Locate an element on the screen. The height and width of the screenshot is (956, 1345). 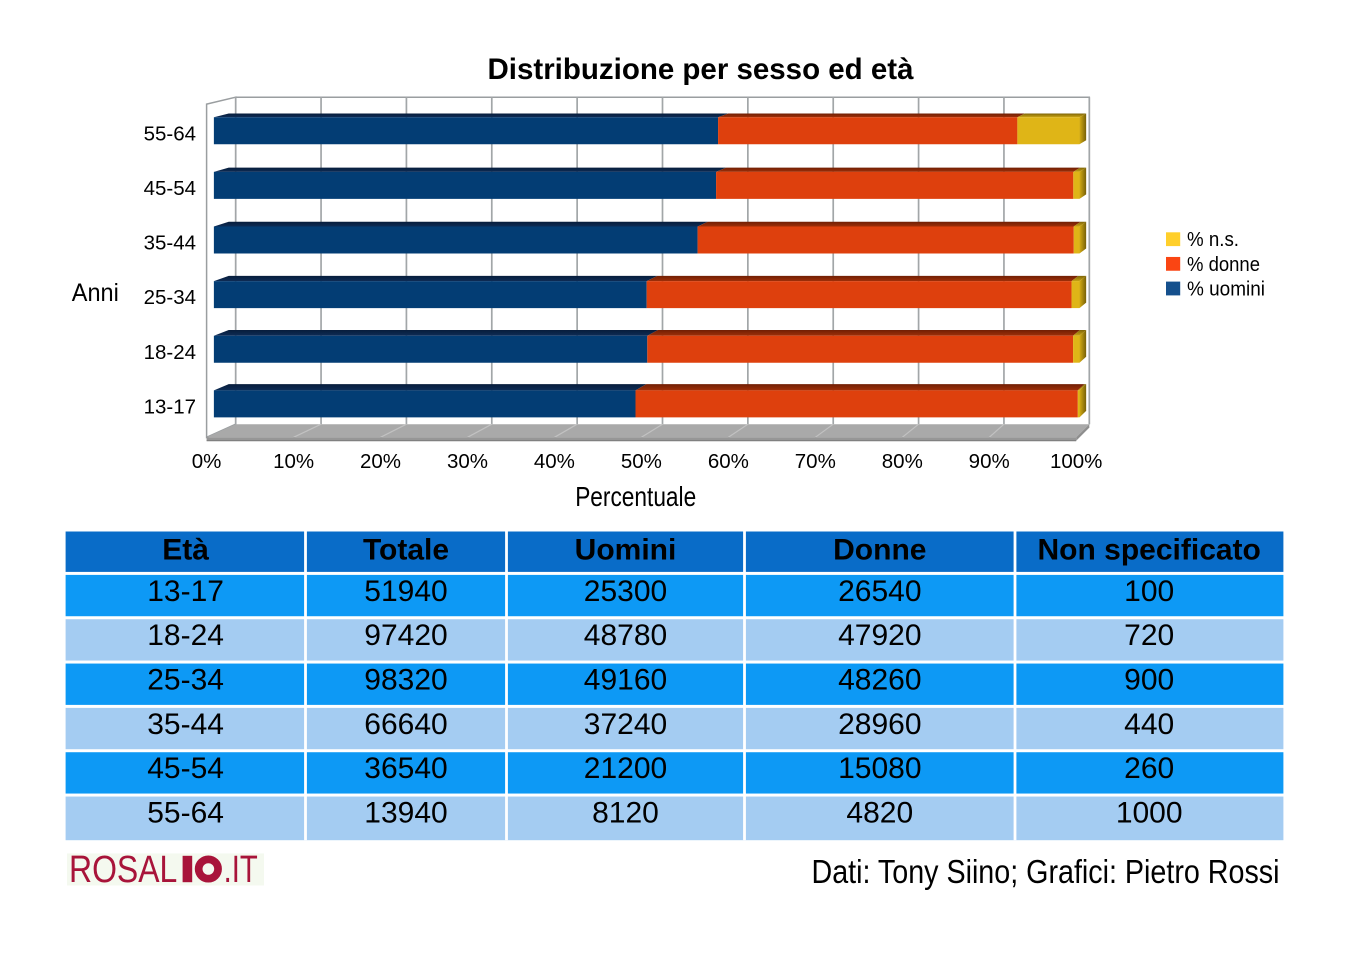
svg-text: 0% is located at coordinates (207, 461).